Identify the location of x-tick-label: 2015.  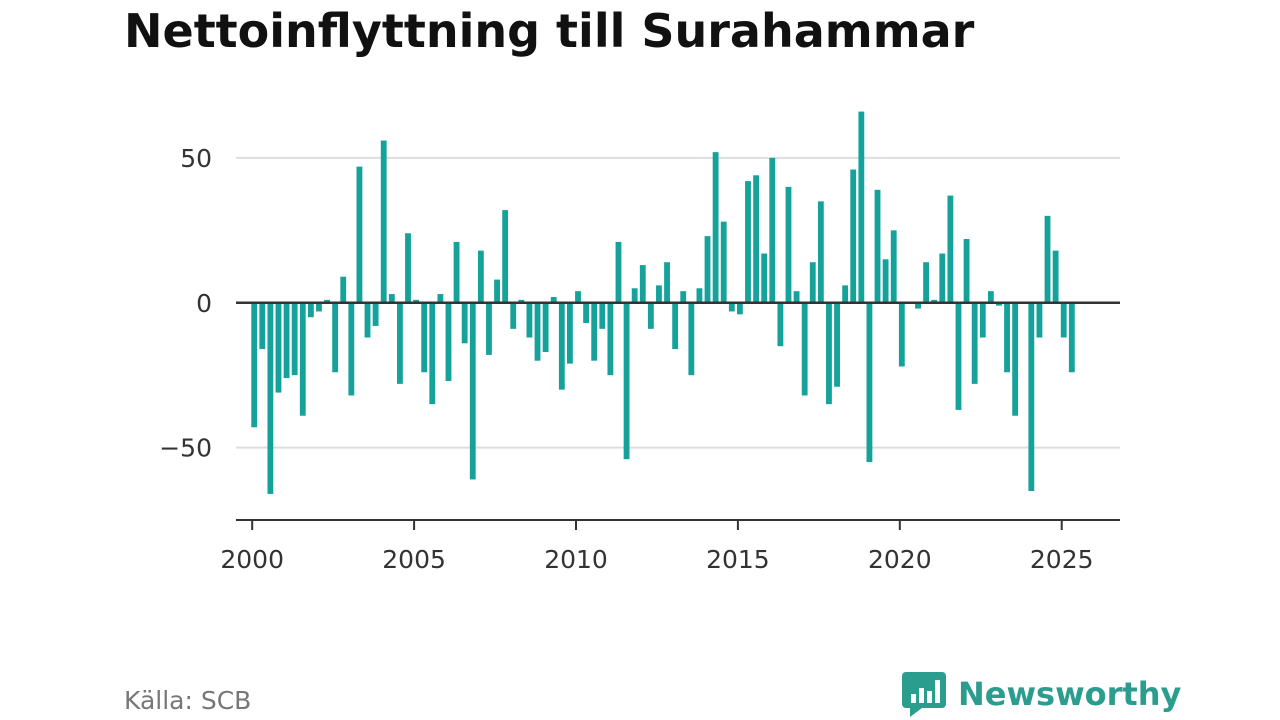
(738, 559).